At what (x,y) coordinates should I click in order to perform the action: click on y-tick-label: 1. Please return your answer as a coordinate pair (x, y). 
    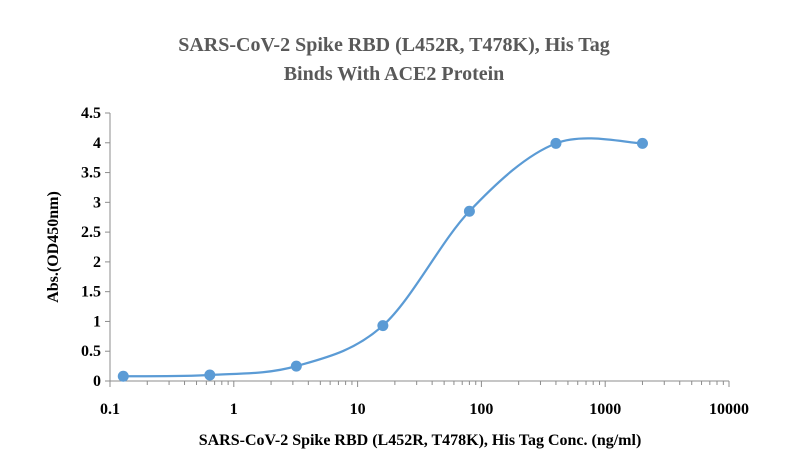
    Looking at the image, I should click on (97, 321).